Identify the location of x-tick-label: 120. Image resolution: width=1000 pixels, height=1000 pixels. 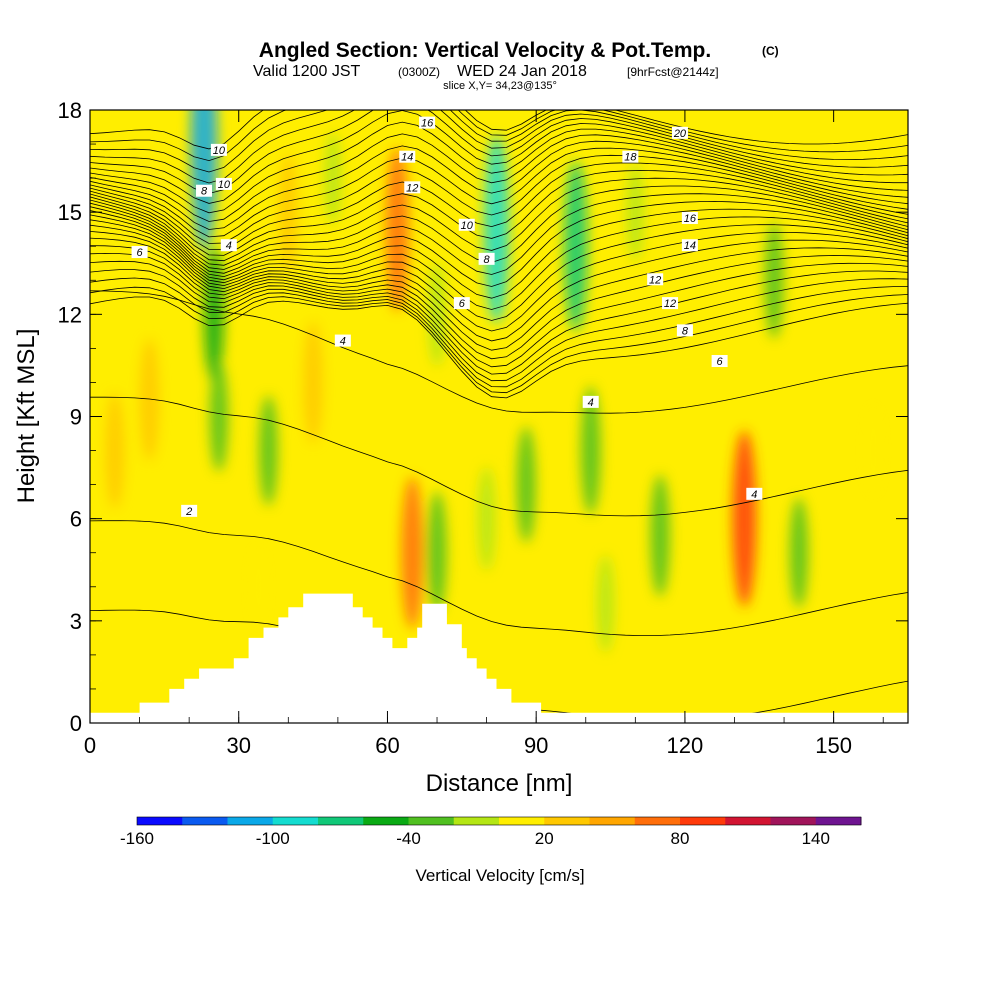
(685, 745).